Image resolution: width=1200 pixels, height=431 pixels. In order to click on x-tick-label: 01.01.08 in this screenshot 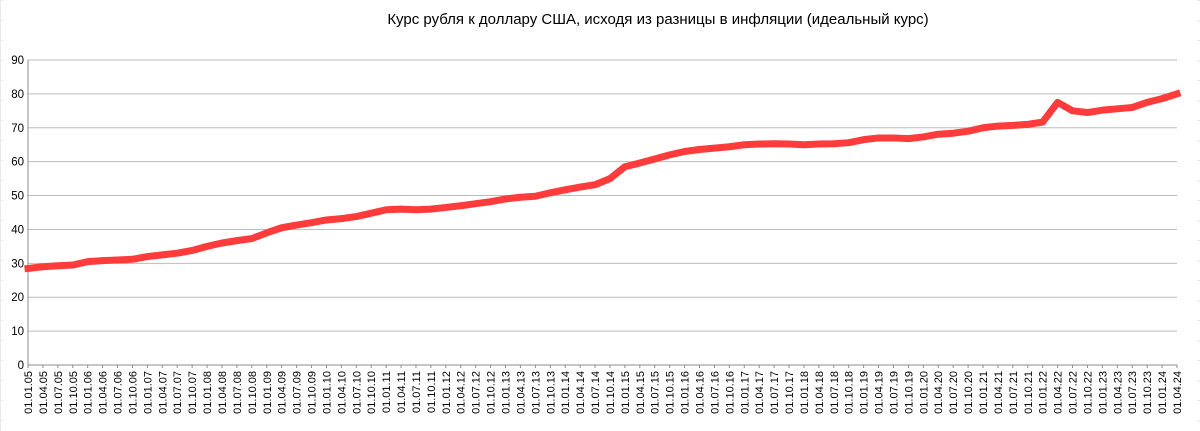, I will do `click(208, 392)`.